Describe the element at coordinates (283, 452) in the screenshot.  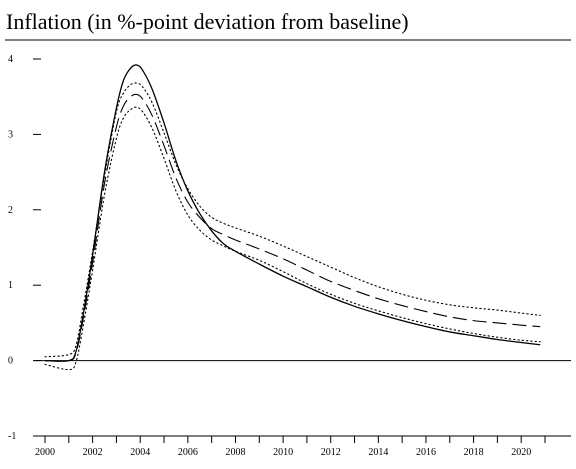
I see `x-tick-label: 2010` at that location.